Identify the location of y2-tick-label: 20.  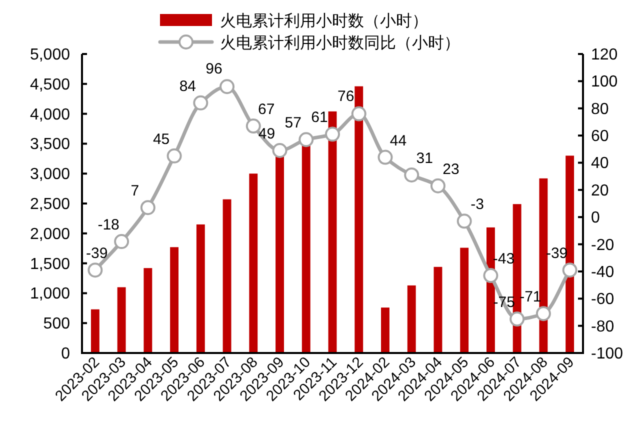
(600, 191).